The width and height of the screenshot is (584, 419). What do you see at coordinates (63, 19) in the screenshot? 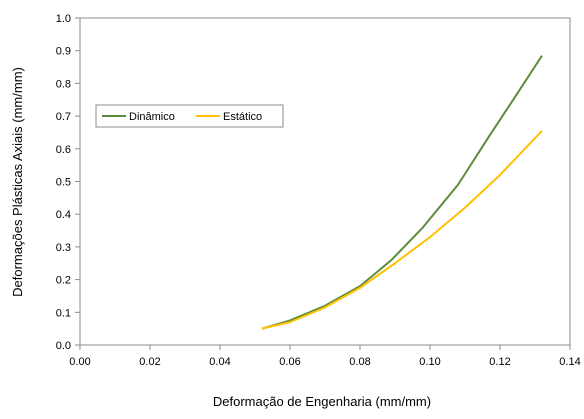
I see `y-tick-label: 1.0` at bounding box center [63, 19].